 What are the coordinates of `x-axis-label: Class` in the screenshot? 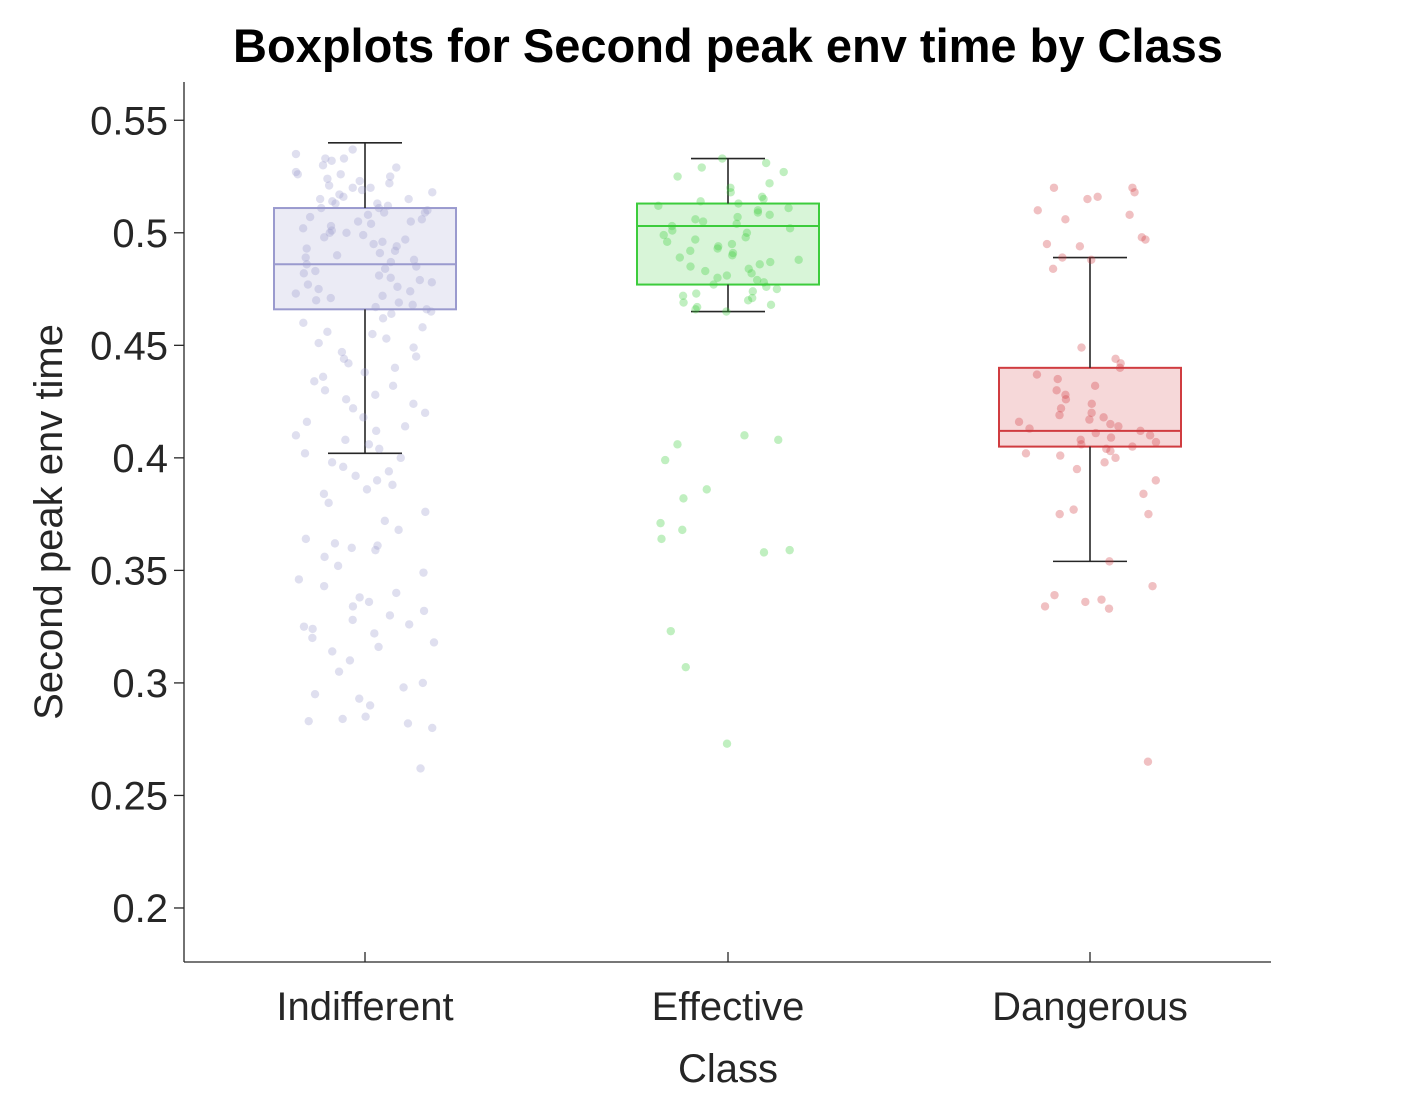 It's located at (728, 1069).